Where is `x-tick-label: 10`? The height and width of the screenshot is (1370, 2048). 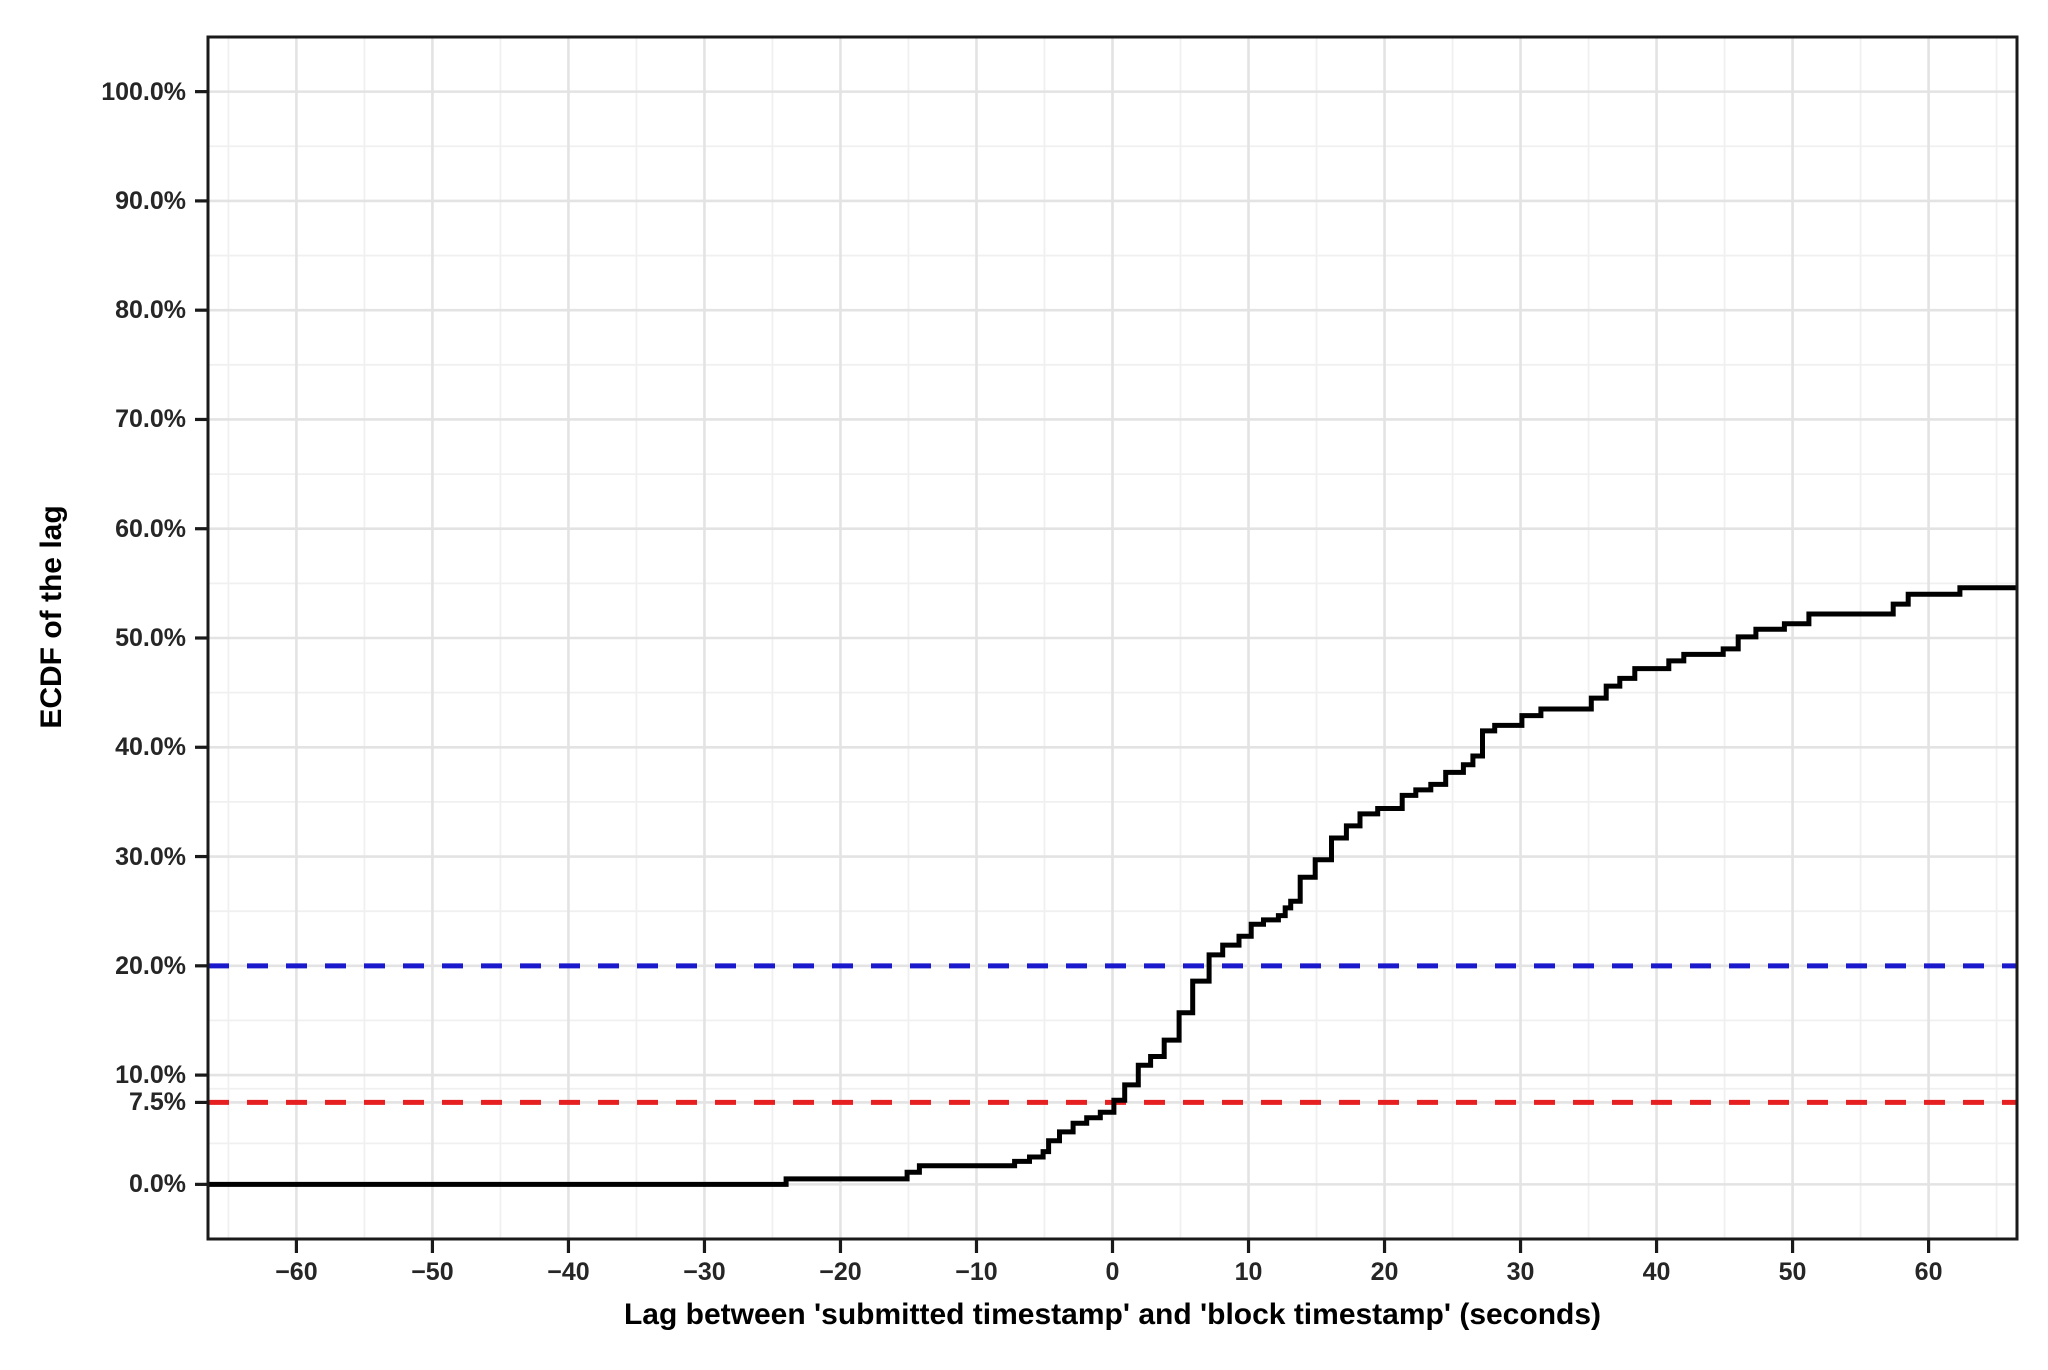
x-tick-label: 10 is located at coordinates (1248, 1272).